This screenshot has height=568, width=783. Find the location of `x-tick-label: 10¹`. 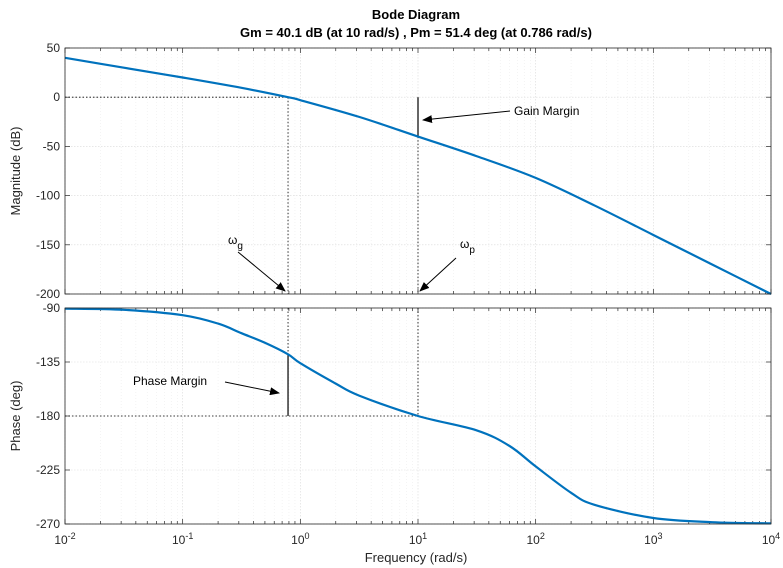

x-tick-label: 10¹ is located at coordinates (418, 539).